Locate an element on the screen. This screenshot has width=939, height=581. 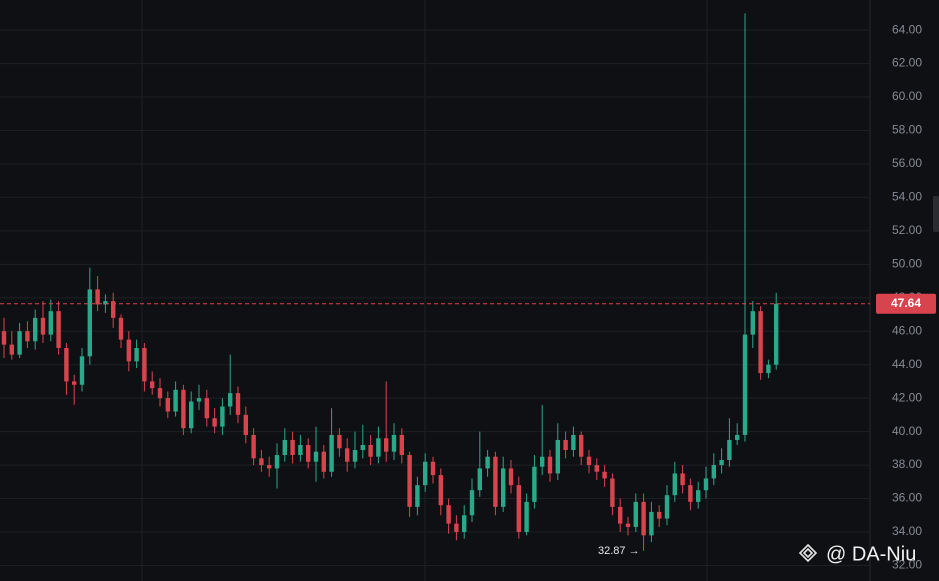
y-tick-label: 52.00 is located at coordinates (907, 230).